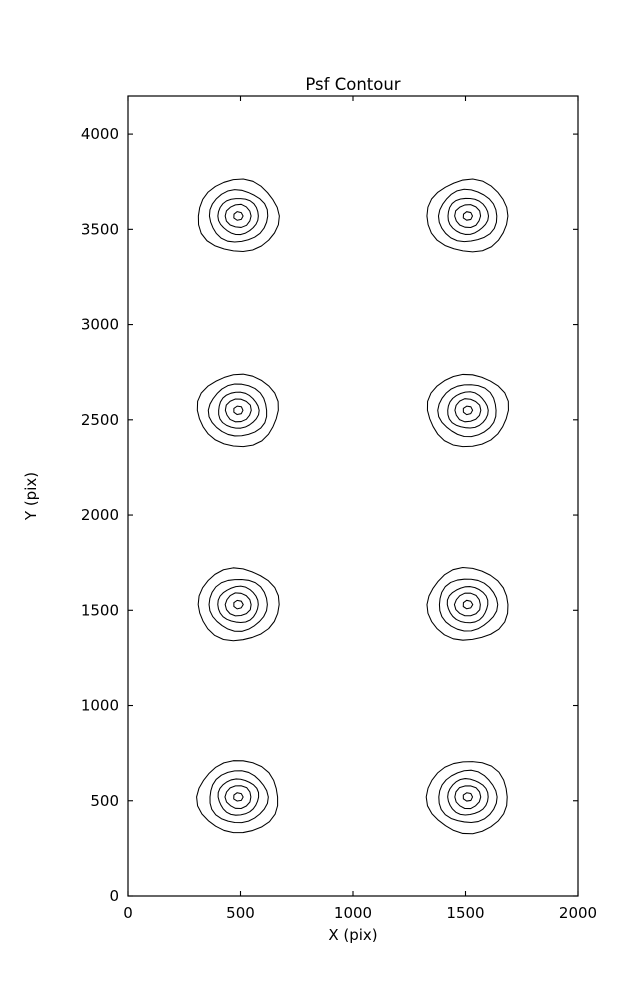  I want to click on x-tick: 500, so click(240, 509).